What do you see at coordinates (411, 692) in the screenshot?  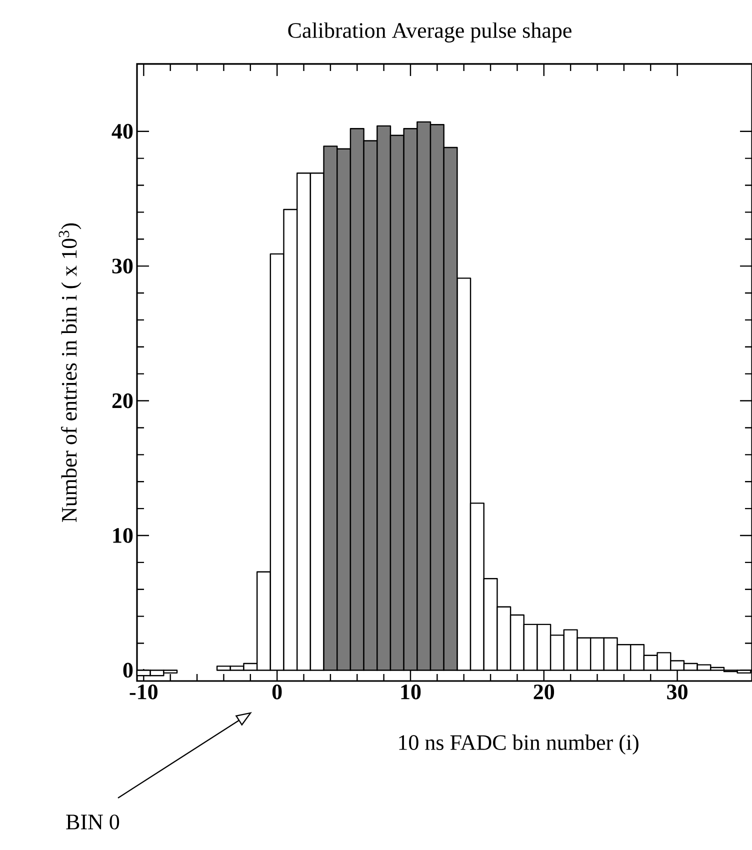 I see `x-tick-label: 10` at bounding box center [411, 692].